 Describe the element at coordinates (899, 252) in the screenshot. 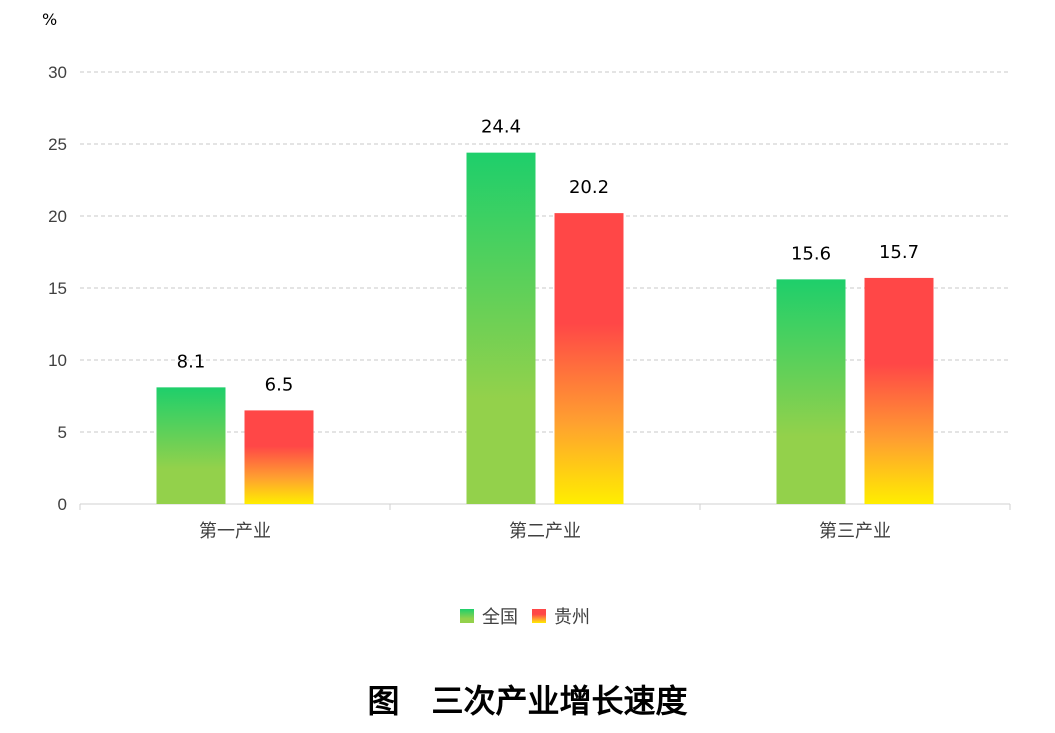

I see `data-label: 15.7` at that location.